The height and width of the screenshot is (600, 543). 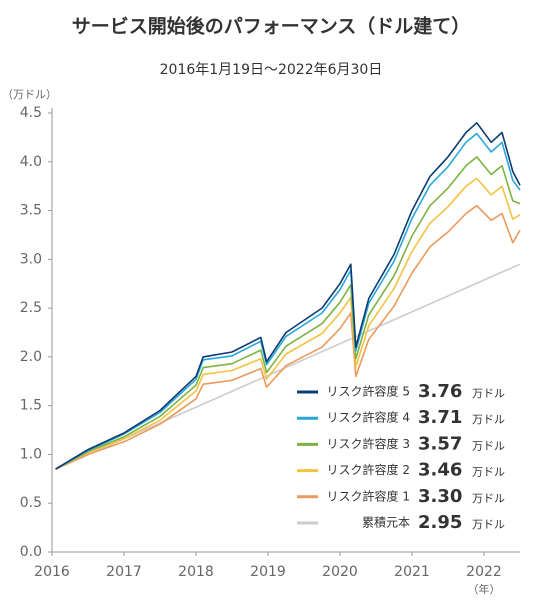 I want to click on y-tick-label: 0.5, so click(x=31, y=503).